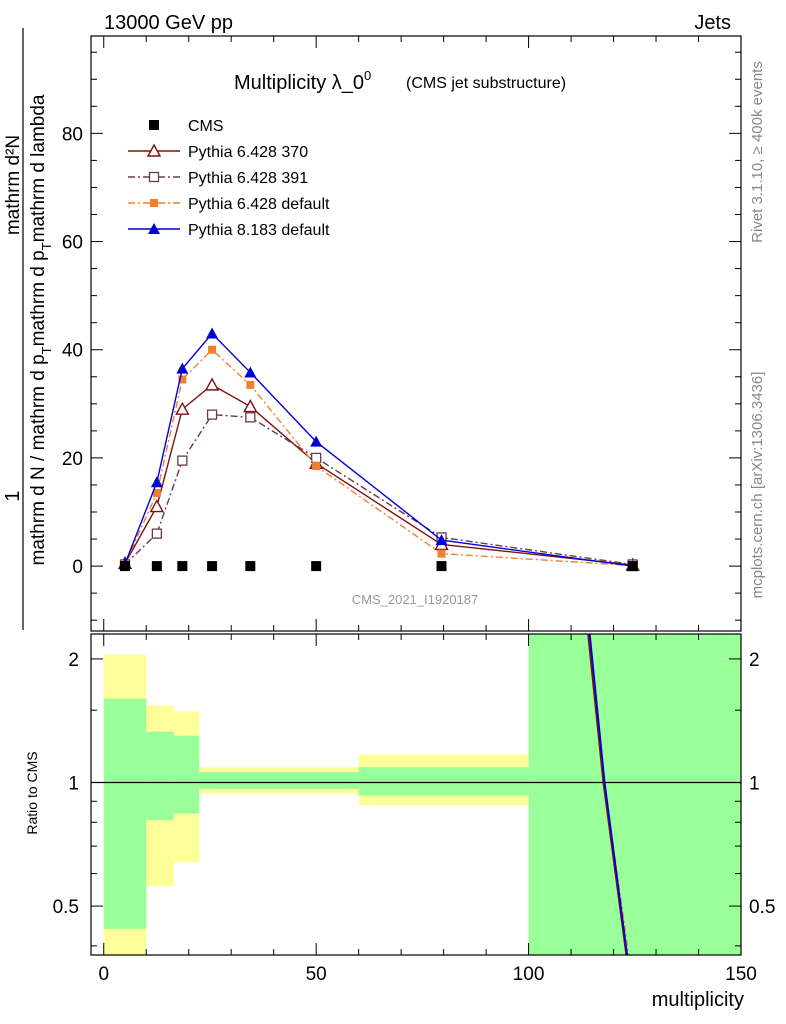  Describe the element at coordinates (378, 566) in the screenshot. I see `series-cms` at that location.